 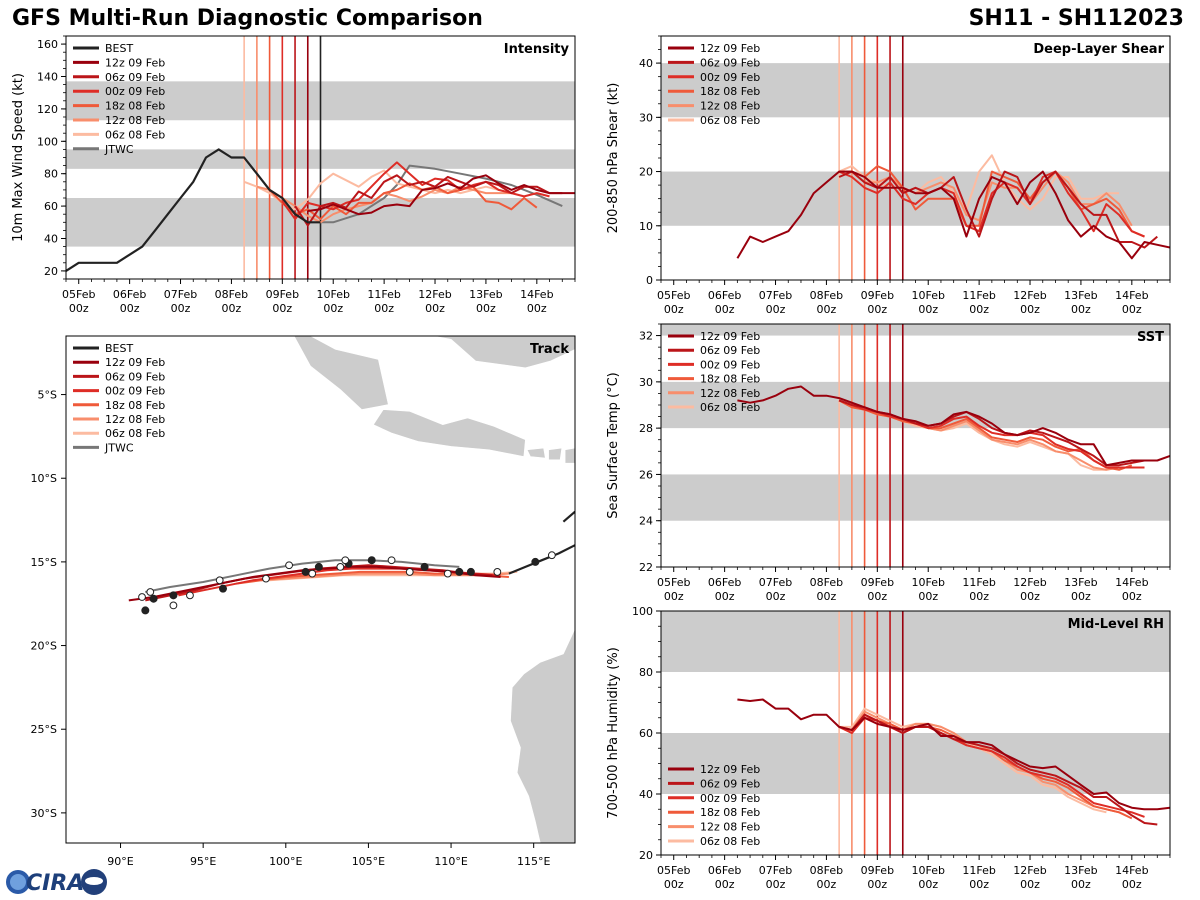 What do you see at coordinates (44, 478) in the screenshot?
I see `y-tick-label: 10°S` at bounding box center [44, 478].